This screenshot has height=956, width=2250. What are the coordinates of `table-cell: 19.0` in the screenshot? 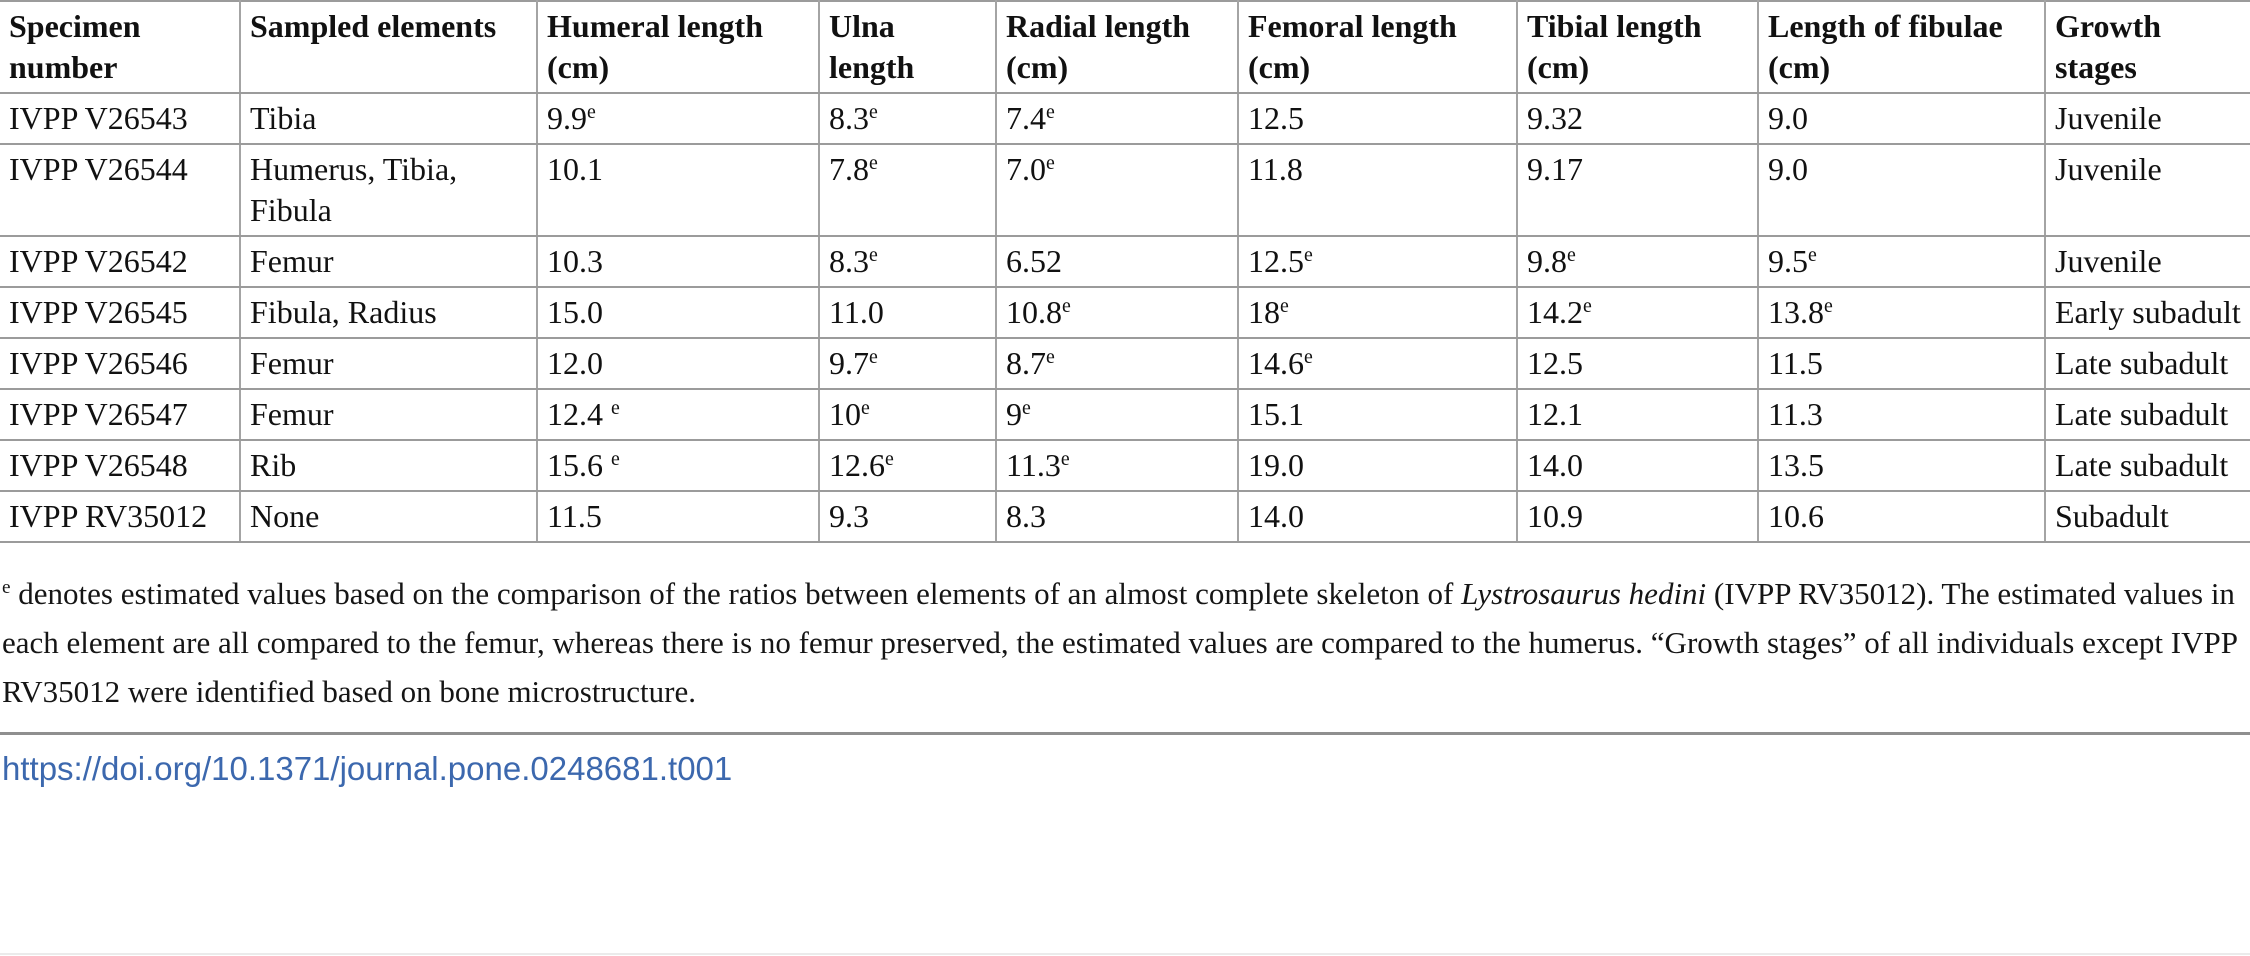 It's located at (1377, 466).